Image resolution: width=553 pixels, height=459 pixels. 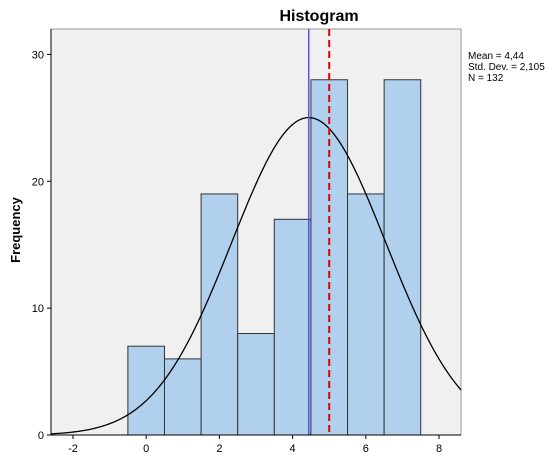 I want to click on x-tick-label: 8, so click(x=439, y=449).